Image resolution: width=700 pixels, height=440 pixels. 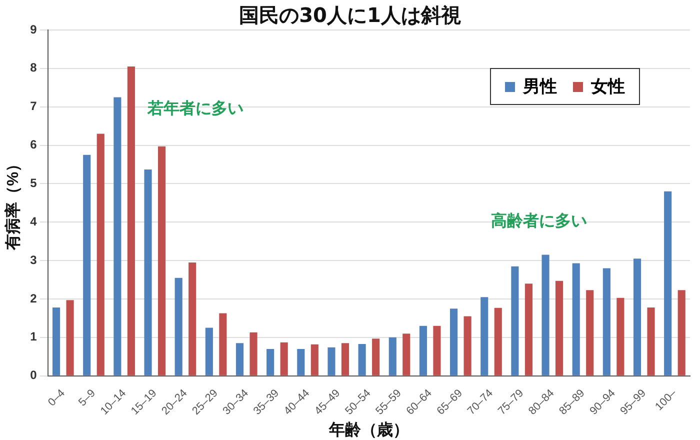 What do you see at coordinates (539, 87) in the screenshot?
I see `legend-label: 男性` at bounding box center [539, 87].